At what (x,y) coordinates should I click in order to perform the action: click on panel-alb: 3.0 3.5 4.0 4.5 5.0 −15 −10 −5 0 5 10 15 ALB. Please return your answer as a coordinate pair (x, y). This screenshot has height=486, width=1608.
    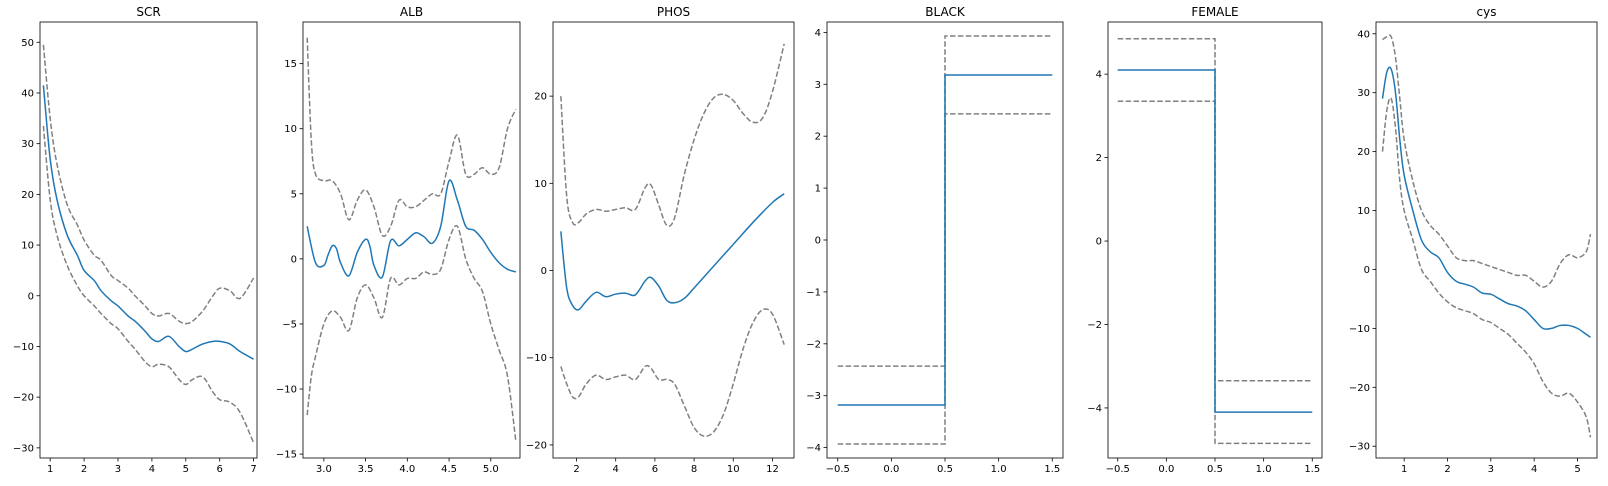
    Looking at the image, I should click on (398, 240).